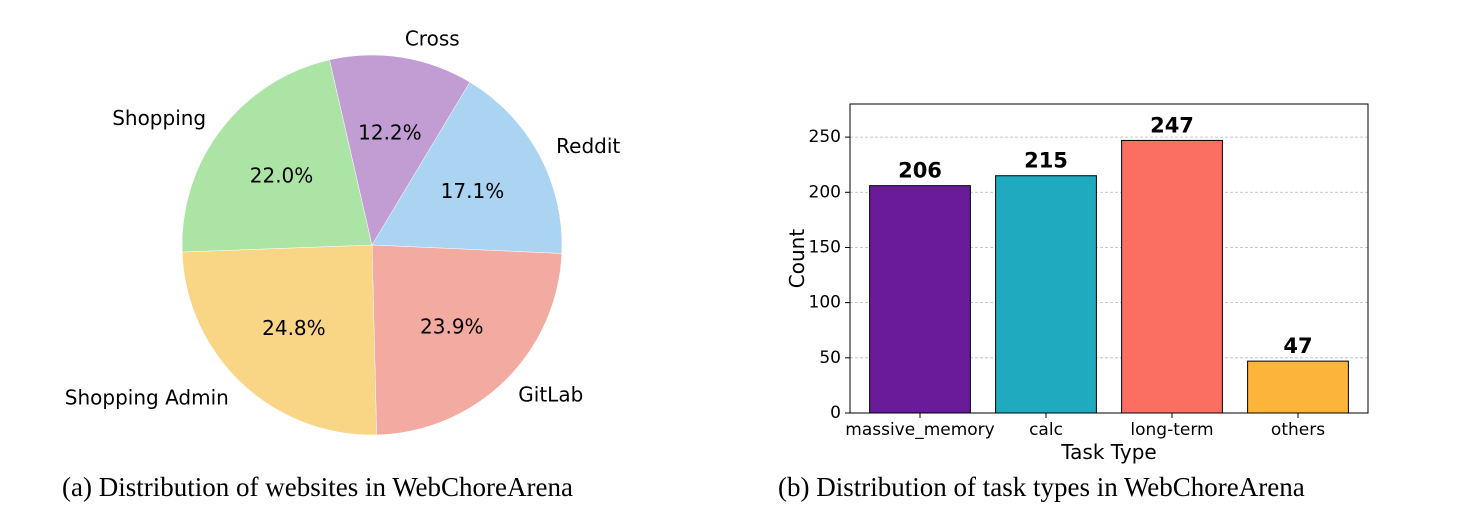 The height and width of the screenshot is (526, 1484). Describe the element at coordinates (835, 413) in the screenshot. I see `y-tick-label: 0` at that location.